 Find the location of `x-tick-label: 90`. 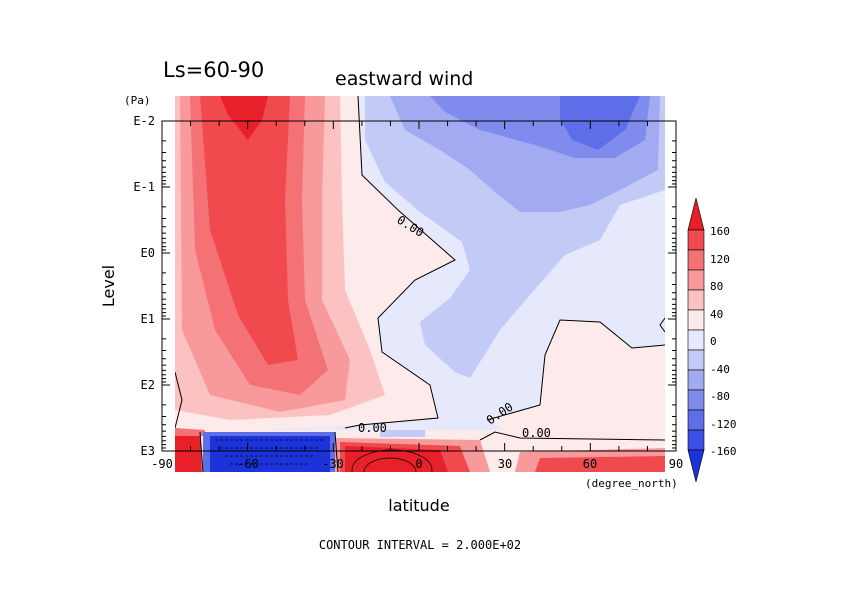

x-tick-label: 90 is located at coordinates (676, 464).